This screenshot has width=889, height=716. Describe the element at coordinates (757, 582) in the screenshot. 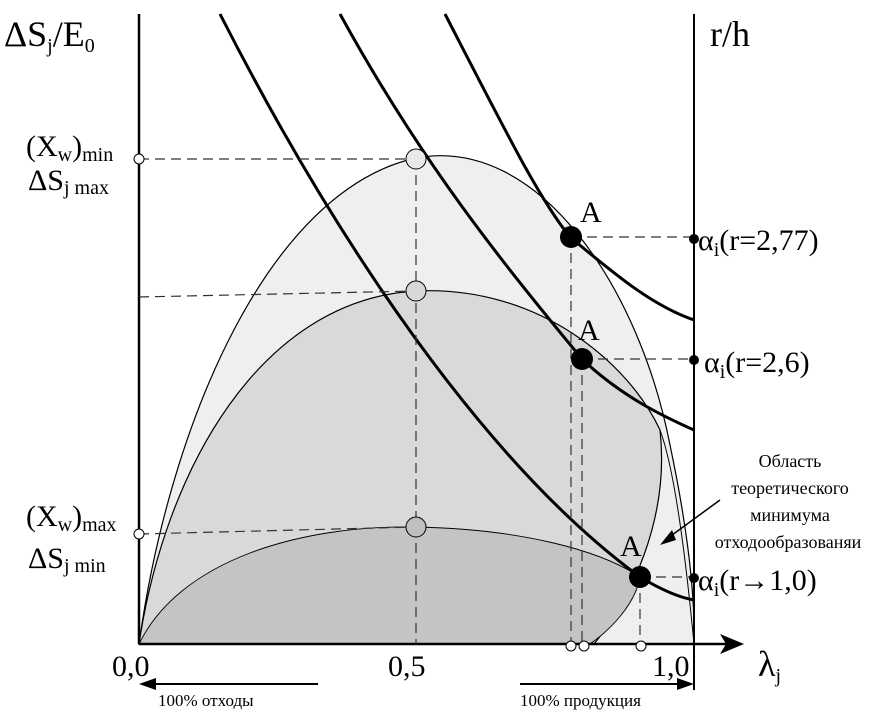

I see `alpha-label-r1: αi(r→1,0)` at that location.